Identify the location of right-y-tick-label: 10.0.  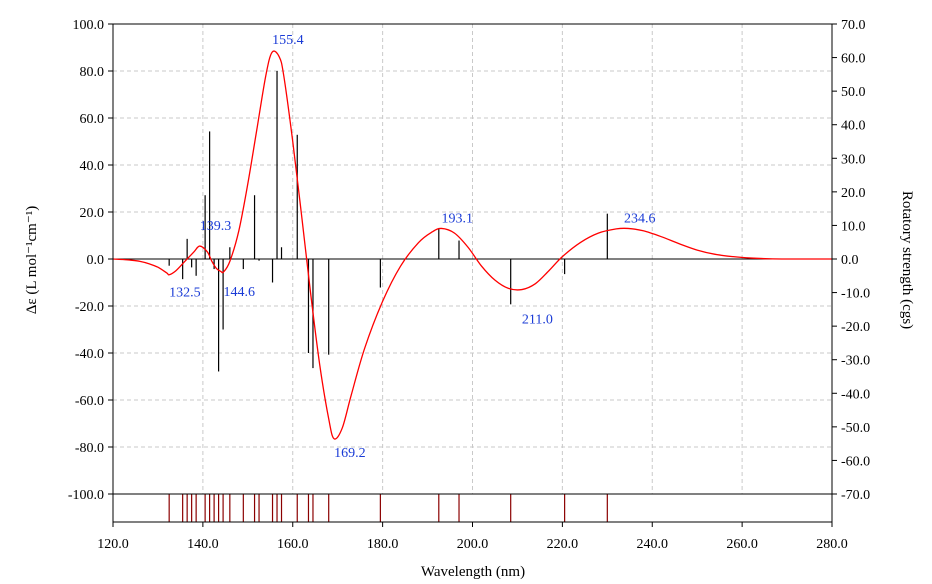
(853, 226).